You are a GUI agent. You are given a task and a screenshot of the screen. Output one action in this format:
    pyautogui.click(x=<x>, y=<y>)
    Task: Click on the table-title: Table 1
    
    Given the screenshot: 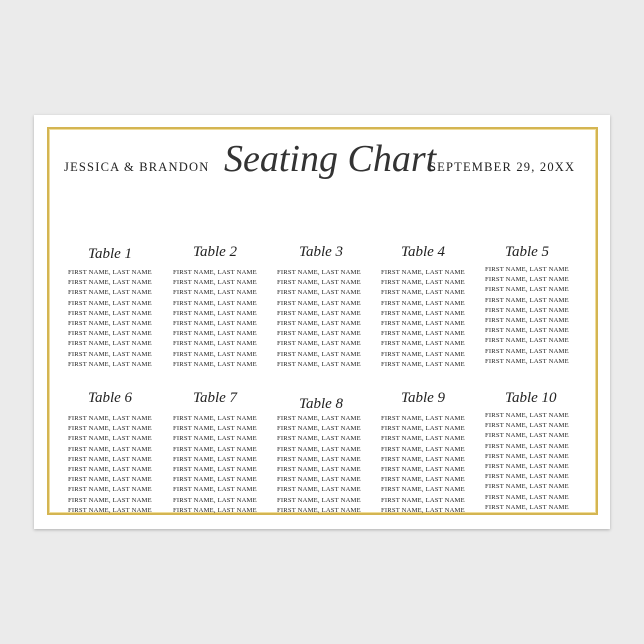 What is the action you would take?
    pyautogui.click(x=110, y=254)
    